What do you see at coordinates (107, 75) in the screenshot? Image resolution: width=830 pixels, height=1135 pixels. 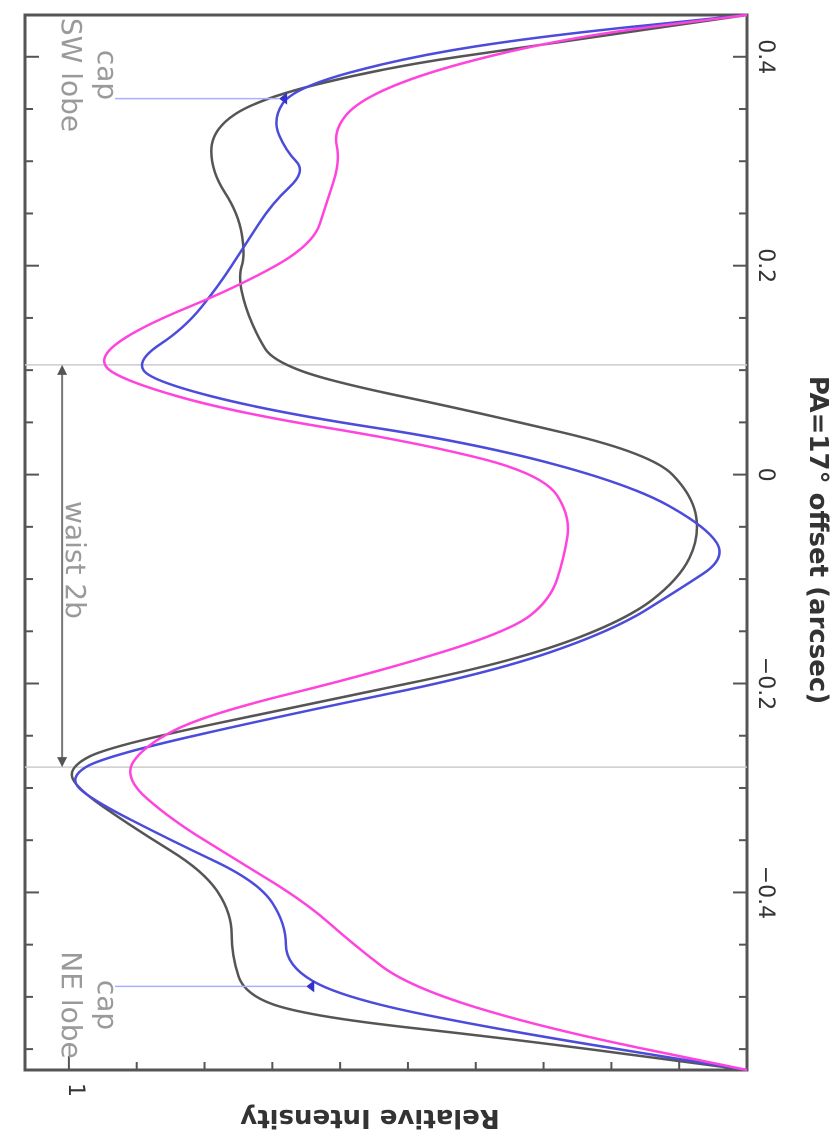 I see `sw-cap-label: cap` at bounding box center [107, 75].